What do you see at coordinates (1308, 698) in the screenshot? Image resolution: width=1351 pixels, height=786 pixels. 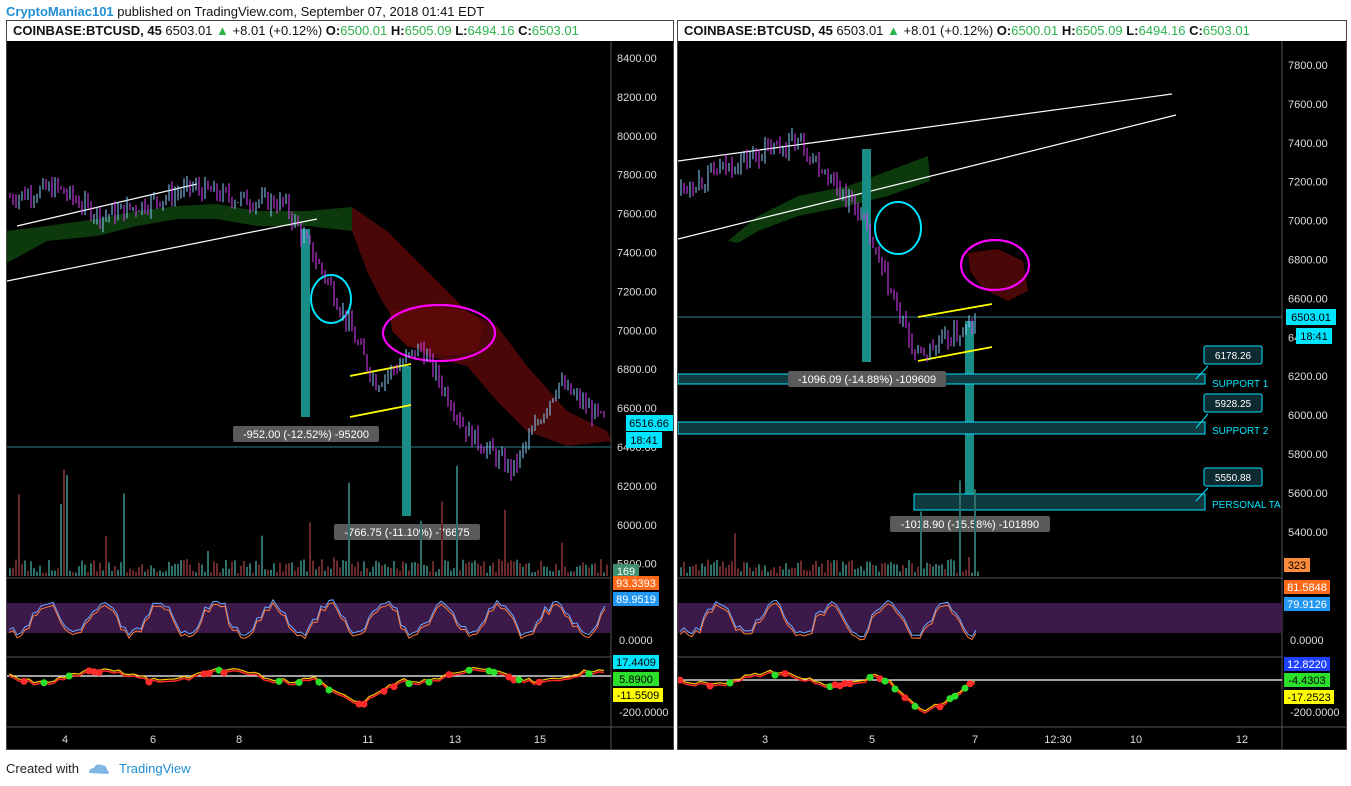 I see `svg-text: -17.2523` at bounding box center [1308, 698].